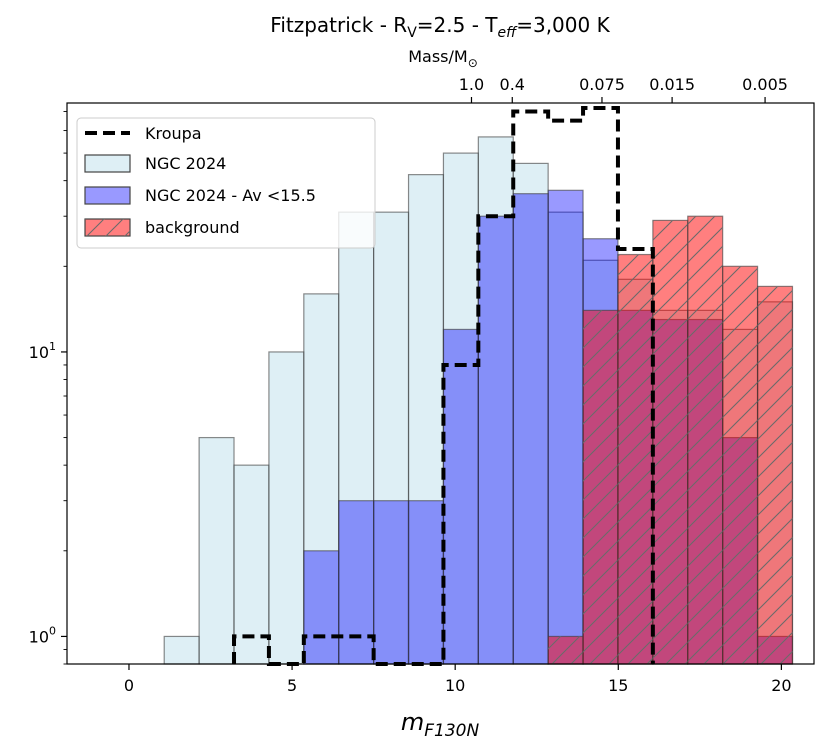 This screenshot has width=829, height=754. What do you see at coordinates (412, 722) in the screenshot?
I see `x-axis-label-base: m` at bounding box center [412, 722].